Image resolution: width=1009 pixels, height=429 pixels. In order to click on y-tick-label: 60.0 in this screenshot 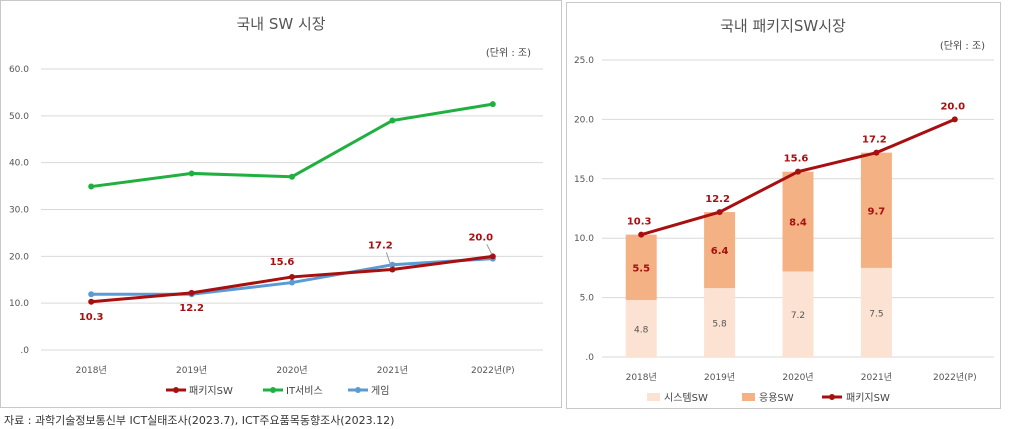, I will do `click(19, 70)`.